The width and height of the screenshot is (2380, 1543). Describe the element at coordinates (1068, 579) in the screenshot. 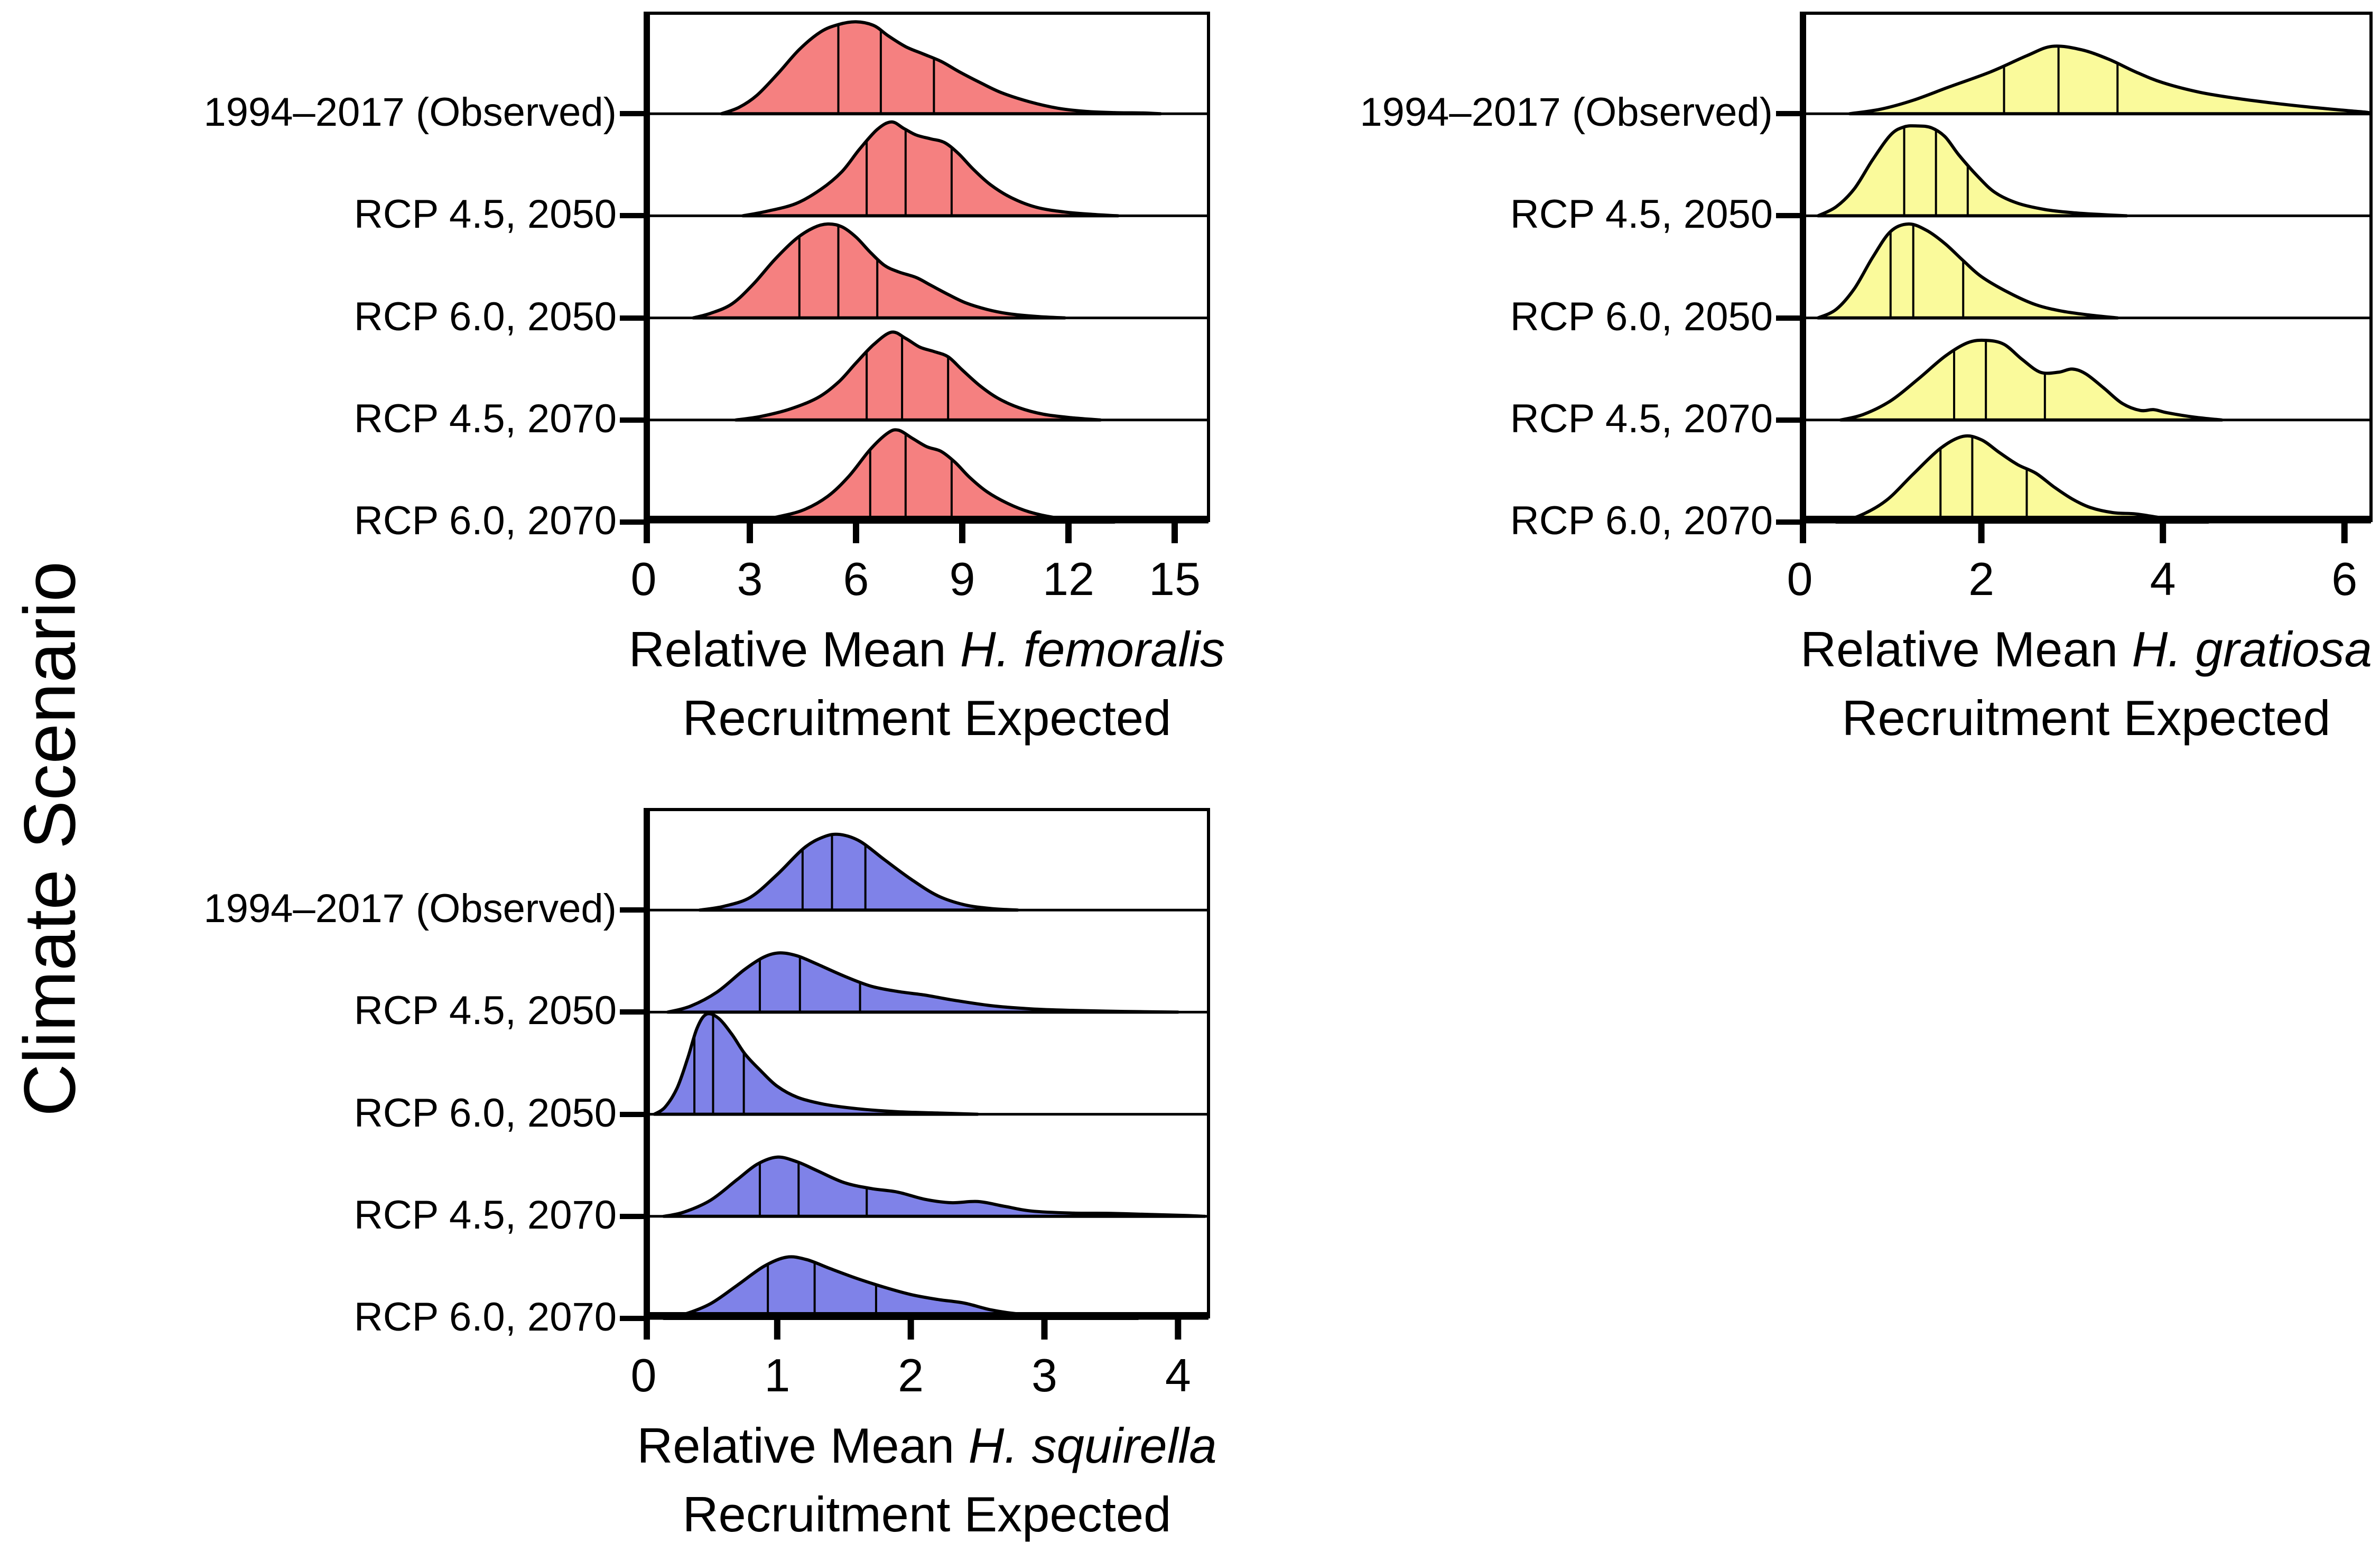

I see `x-tick-label: 12` at that location.